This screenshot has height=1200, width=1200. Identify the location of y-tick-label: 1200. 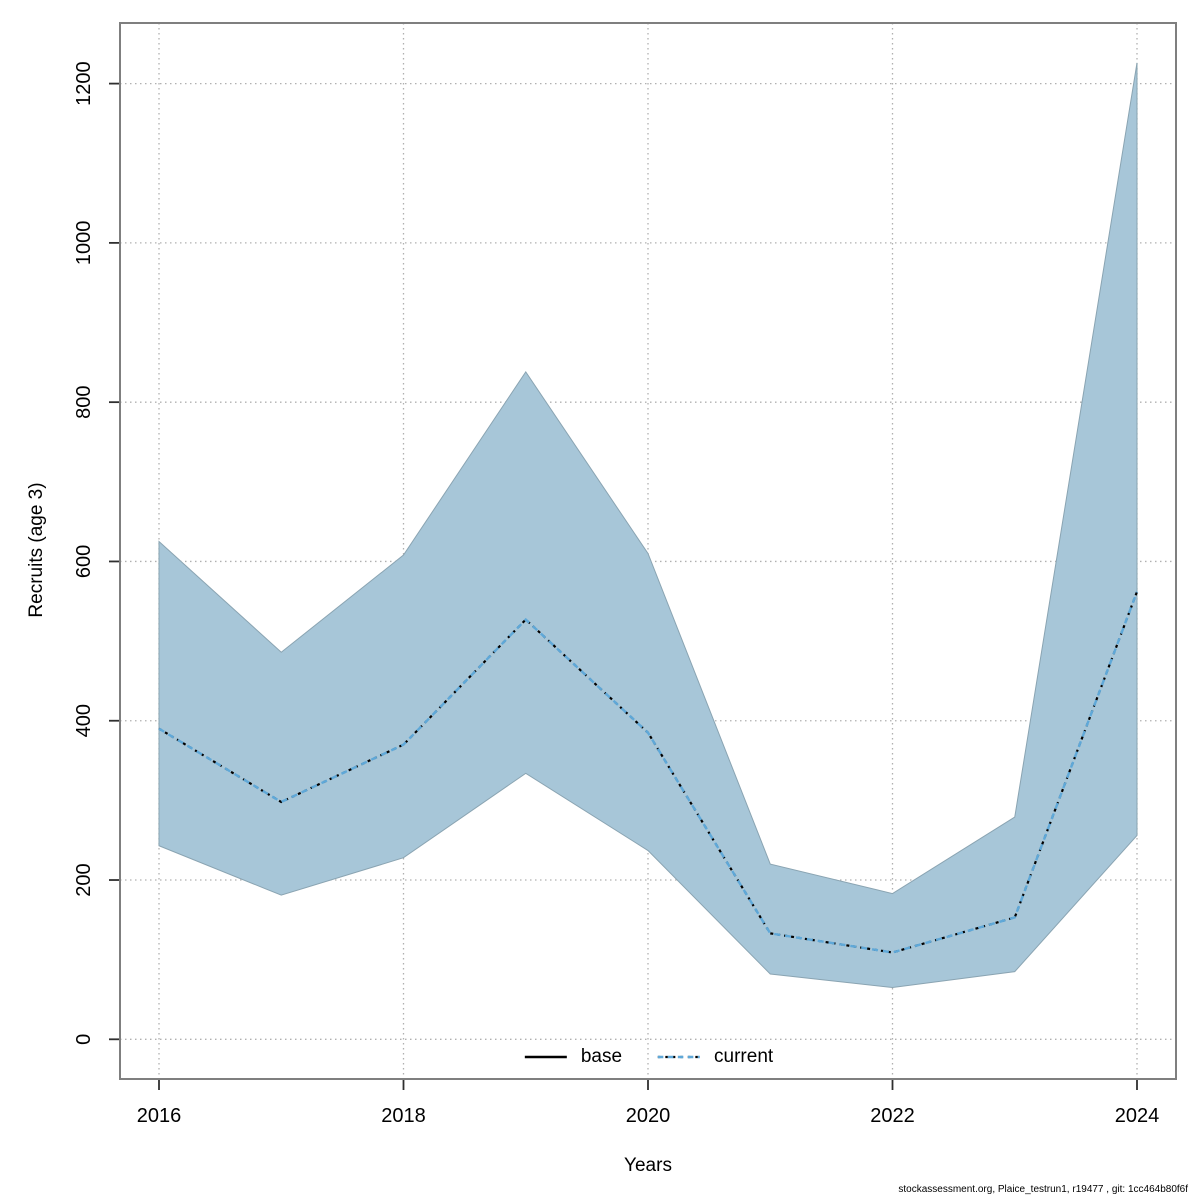
(84, 83).